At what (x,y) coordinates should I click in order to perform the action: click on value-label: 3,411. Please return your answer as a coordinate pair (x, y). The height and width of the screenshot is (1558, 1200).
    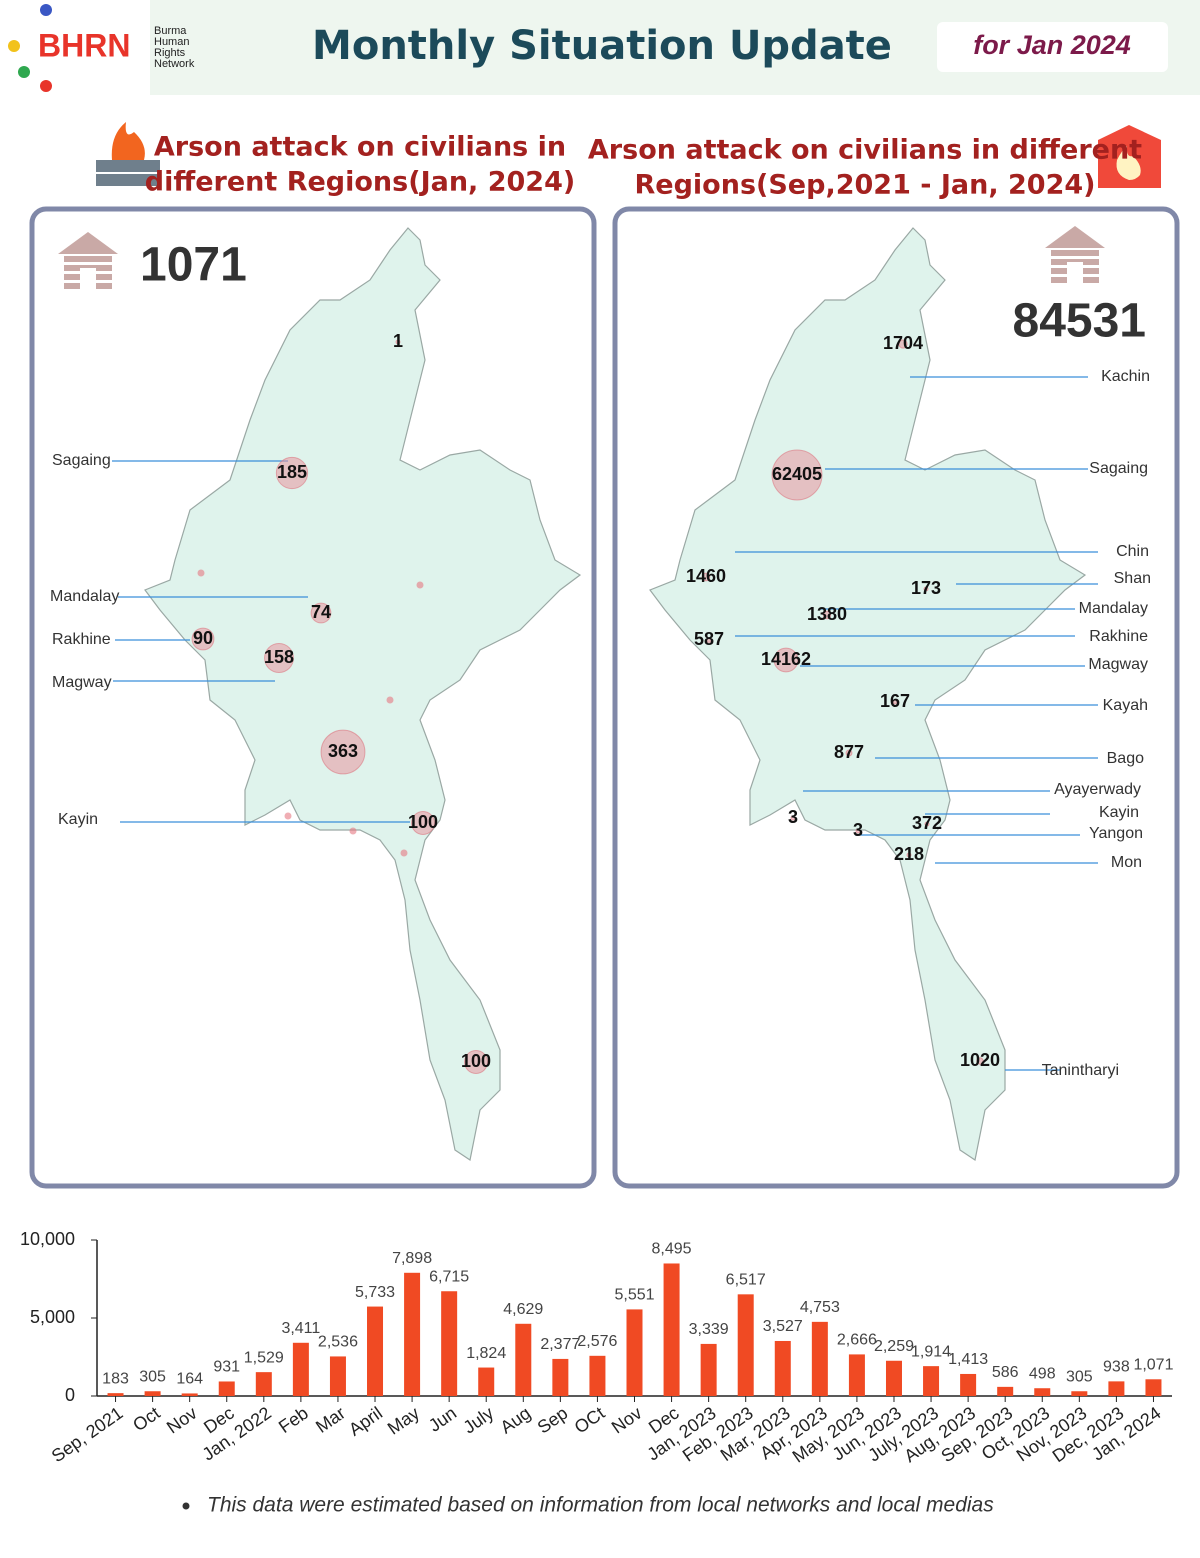
    Looking at the image, I should click on (300, 1328).